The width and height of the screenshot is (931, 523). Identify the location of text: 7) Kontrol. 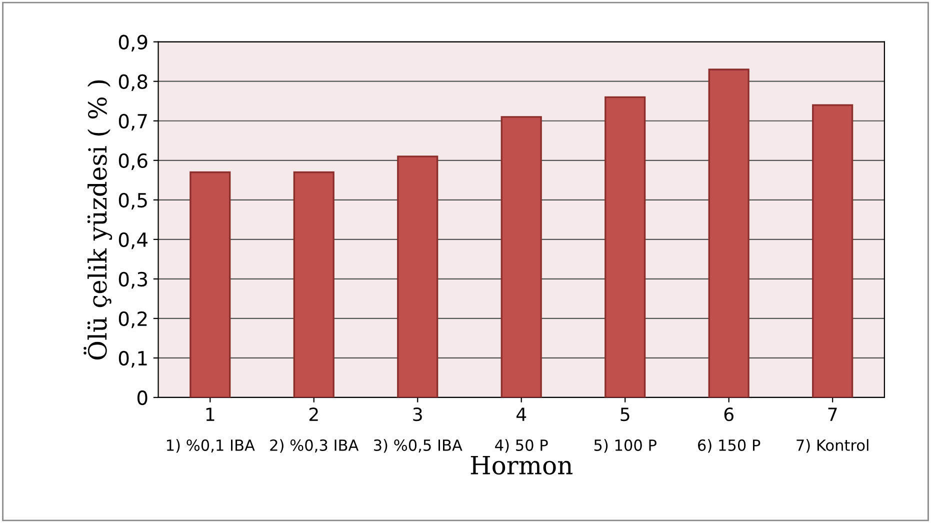
(832, 446).